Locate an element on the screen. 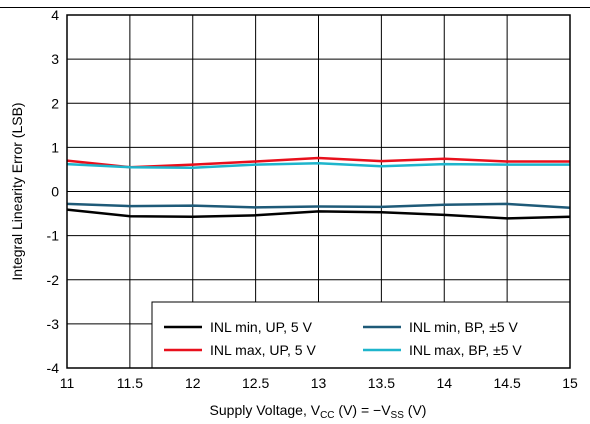  y-tick-labels: -4 -3 -2 -1 0 1 2 3 4 is located at coordinates (53, 191).